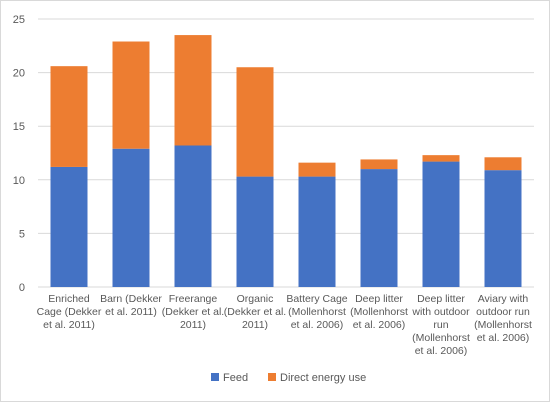 The height and width of the screenshot is (402, 550). Describe the element at coordinates (379, 312) in the screenshot. I see `x-tick-label: Deep litter (Mollenhorst et al. 2006)` at that location.